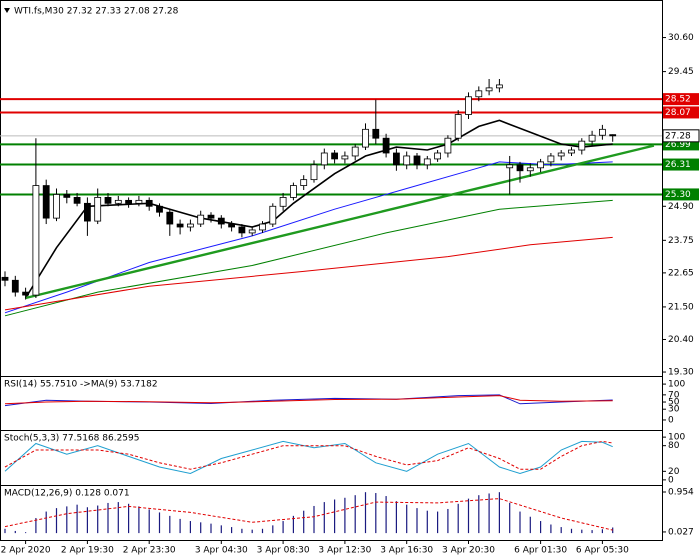 The width and height of the screenshot is (700, 560). I want to click on y-tick-label: 30.60, so click(681, 38).